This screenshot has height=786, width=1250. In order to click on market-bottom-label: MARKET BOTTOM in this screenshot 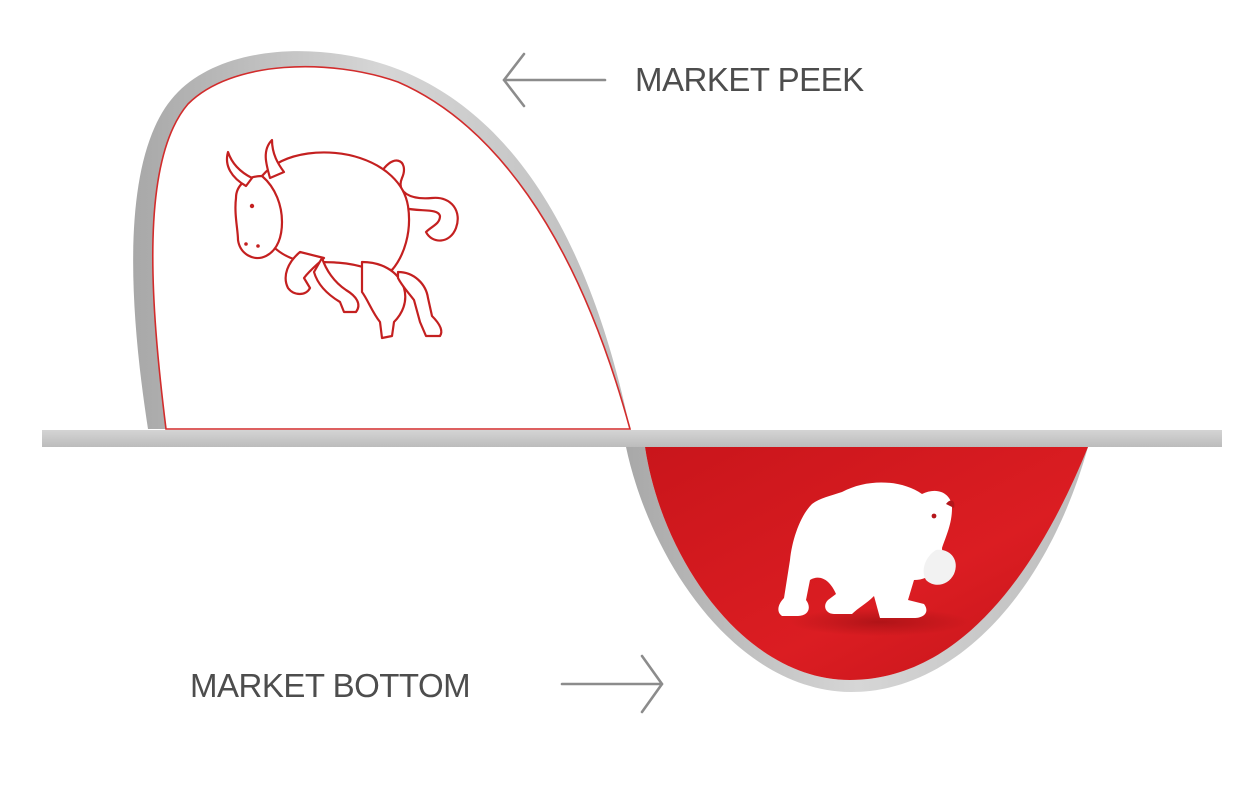, I will do `click(330, 685)`.